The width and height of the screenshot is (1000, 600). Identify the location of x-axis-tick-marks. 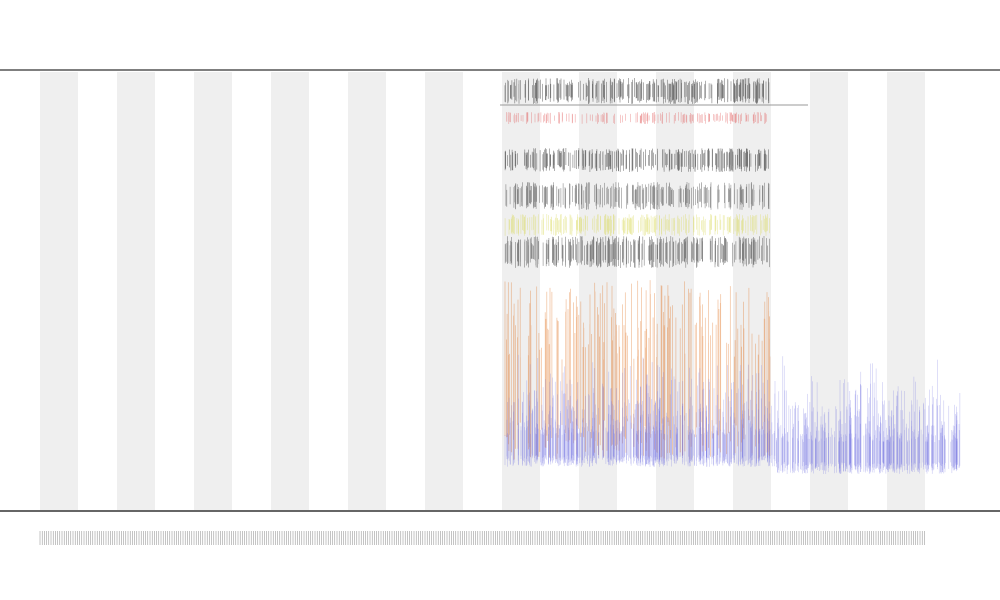
(482, 538).